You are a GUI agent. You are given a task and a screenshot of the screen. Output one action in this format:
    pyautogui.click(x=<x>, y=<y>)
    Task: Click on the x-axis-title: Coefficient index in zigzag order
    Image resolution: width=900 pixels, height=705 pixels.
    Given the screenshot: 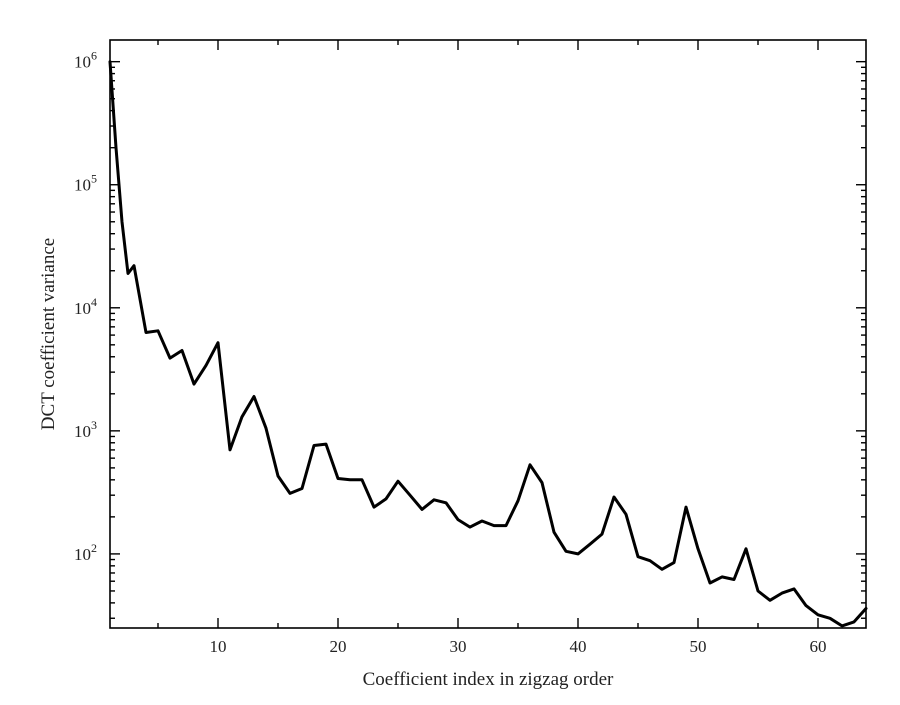 What is the action you would take?
    pyautogui.click(x=488, y=679)
    